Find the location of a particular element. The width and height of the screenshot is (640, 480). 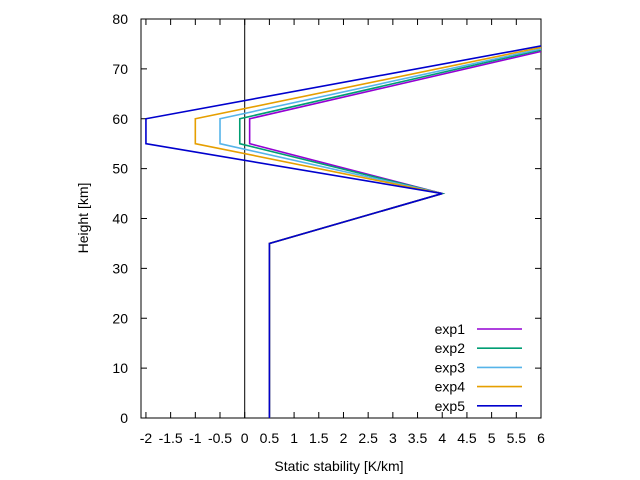

y-tick-label: 60 is located at coordinates (120, 119).